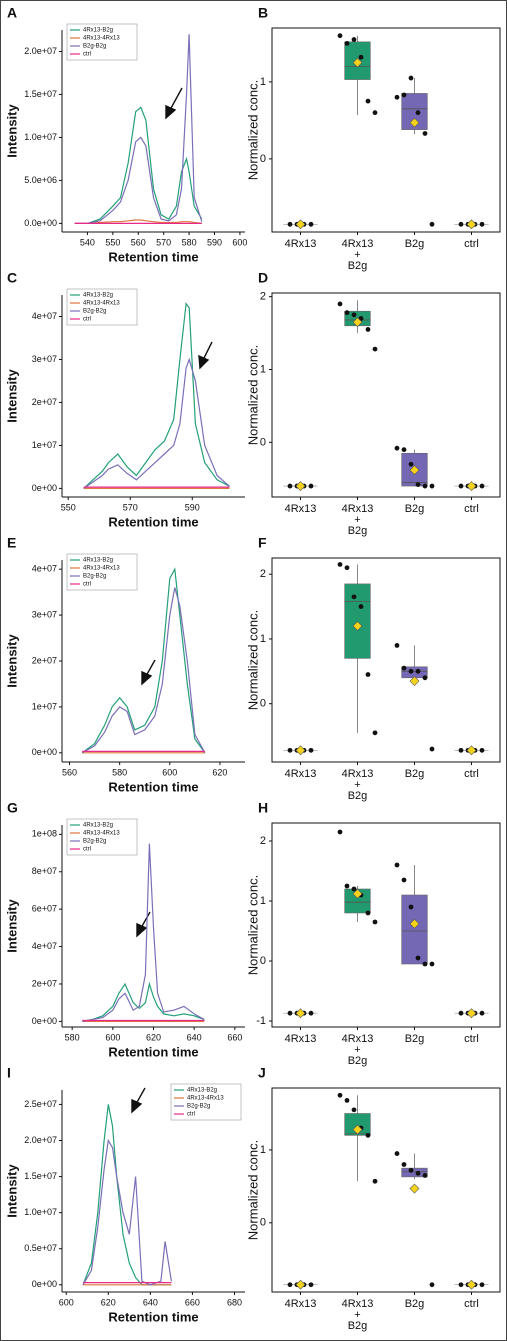 This screenshot has height=1341, width=507. I want to click on x-tick-label: 620, so click(219, 772).